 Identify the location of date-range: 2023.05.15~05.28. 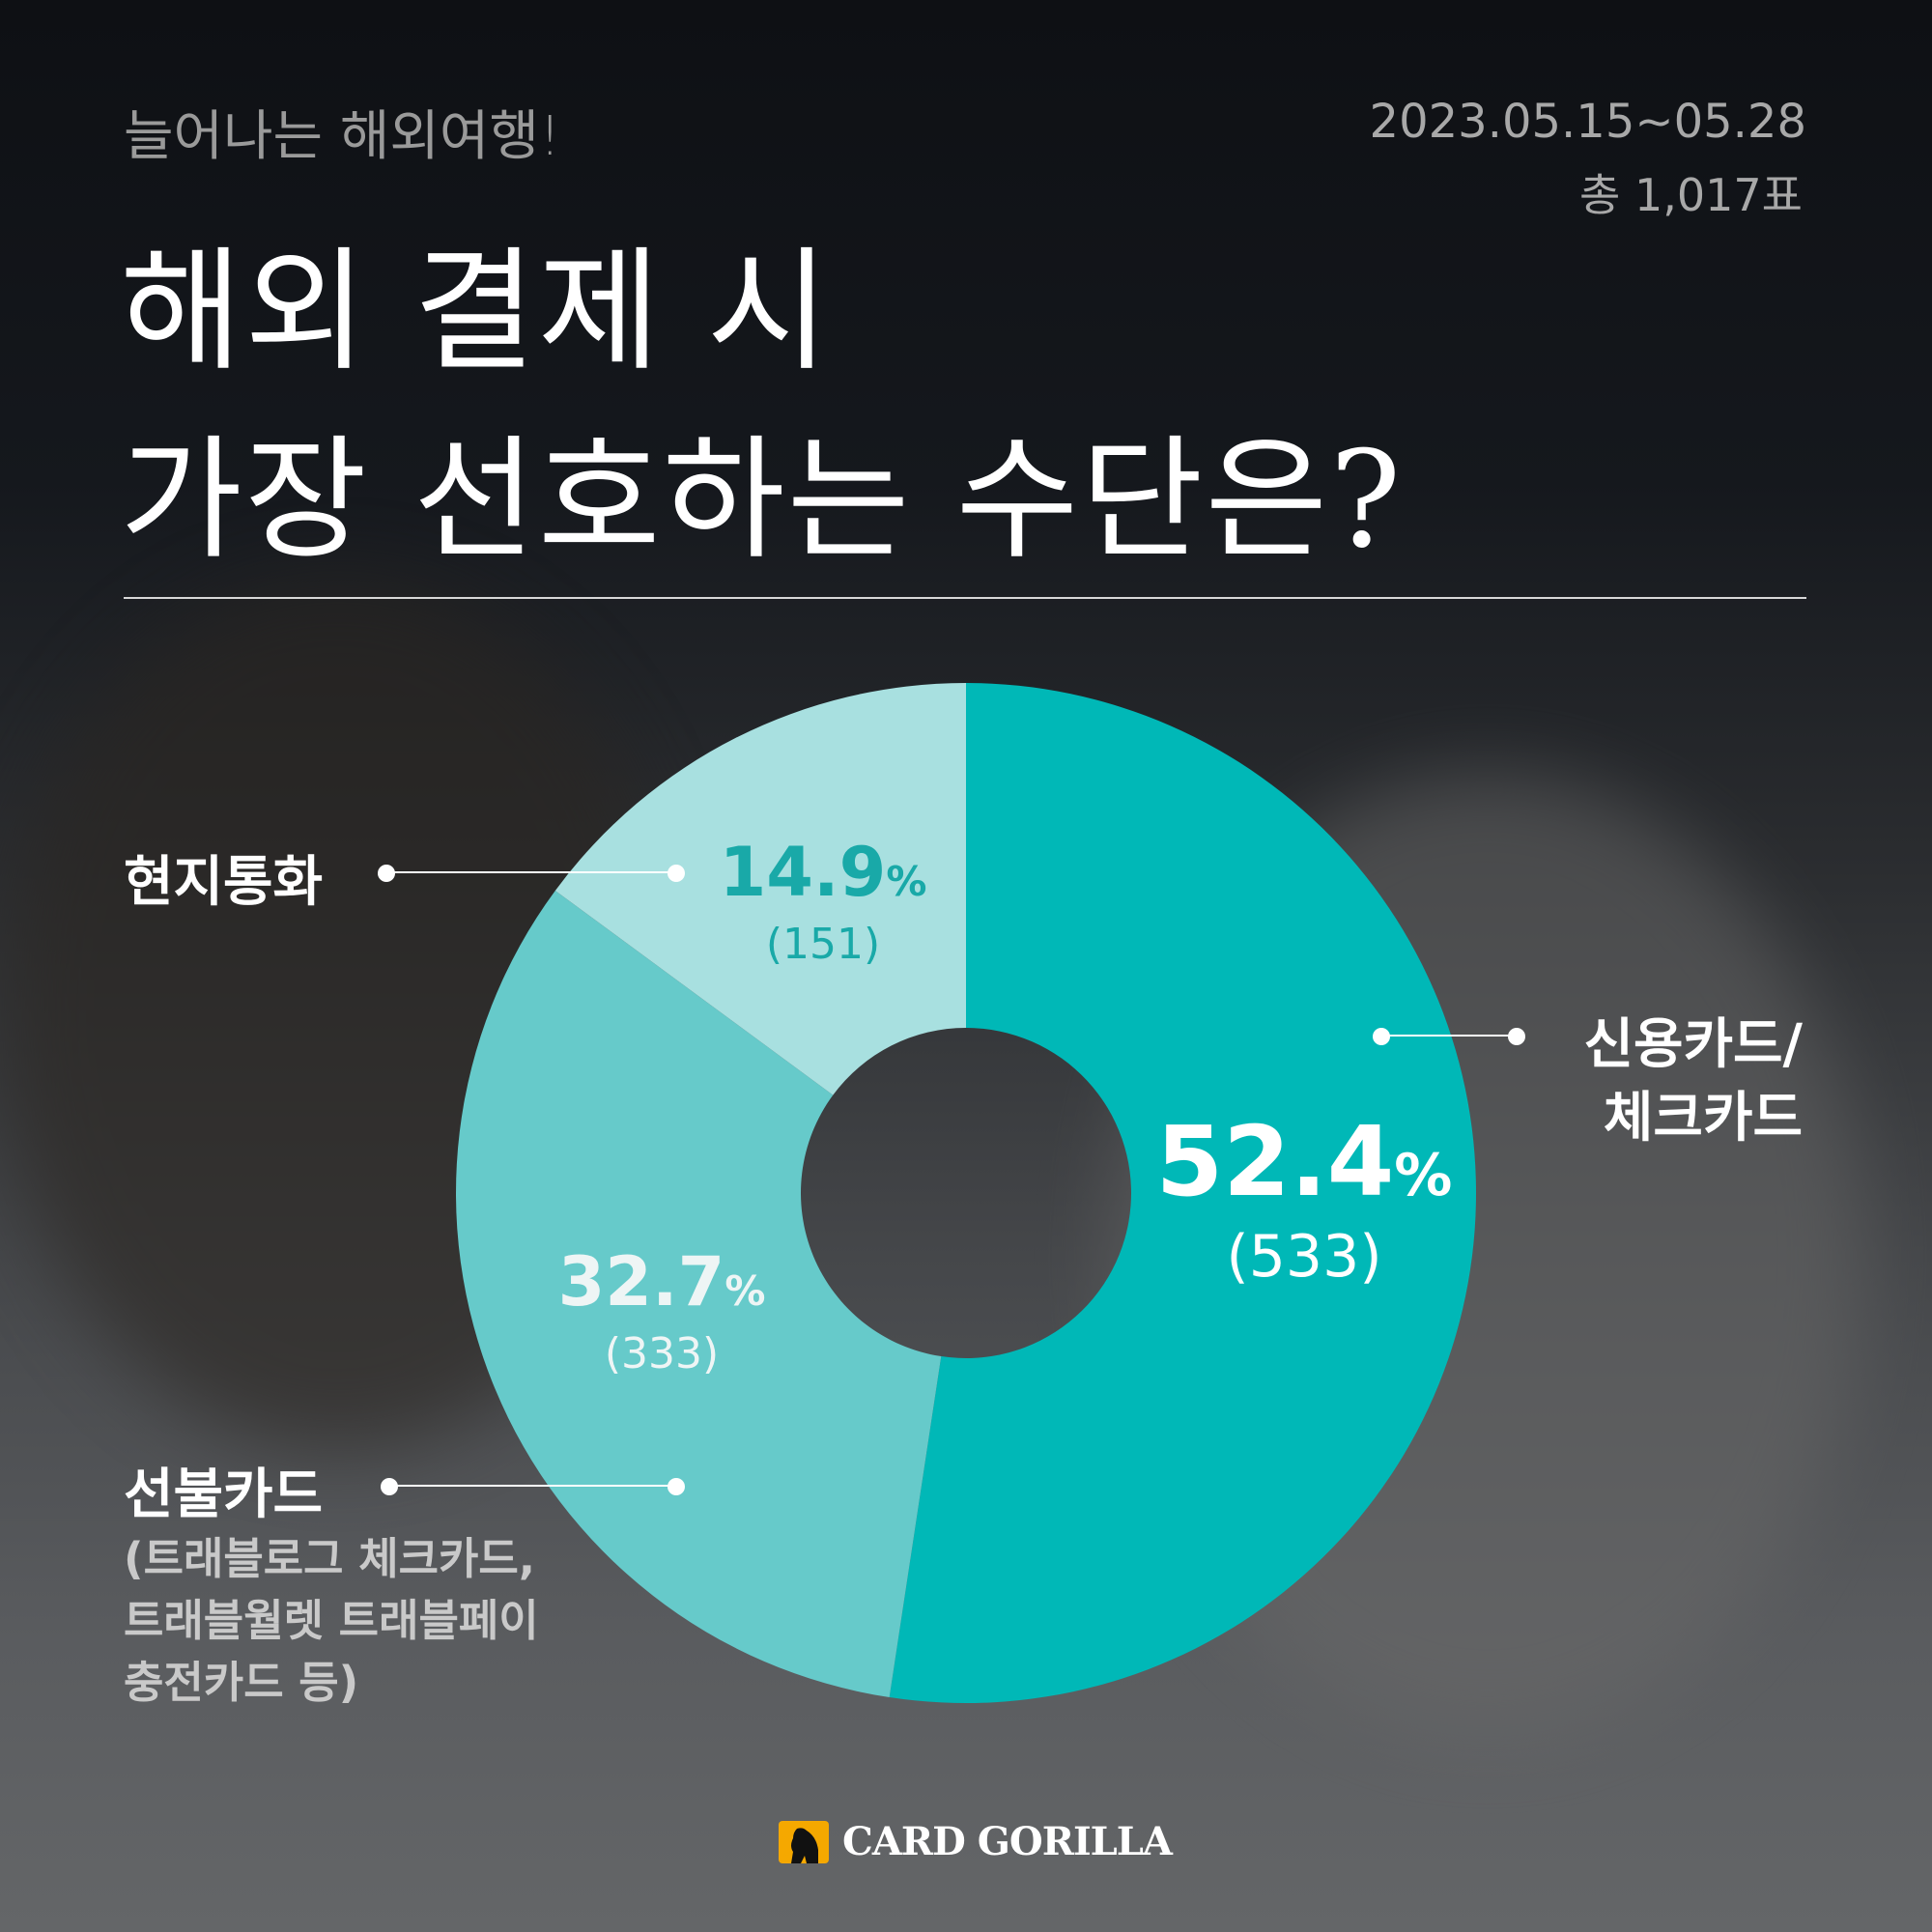
(1587, 122).